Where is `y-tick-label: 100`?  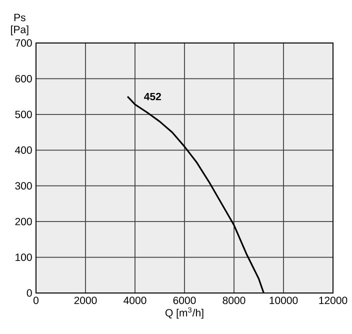 y-tick-label: 100 is located at coordinates (24, 258).